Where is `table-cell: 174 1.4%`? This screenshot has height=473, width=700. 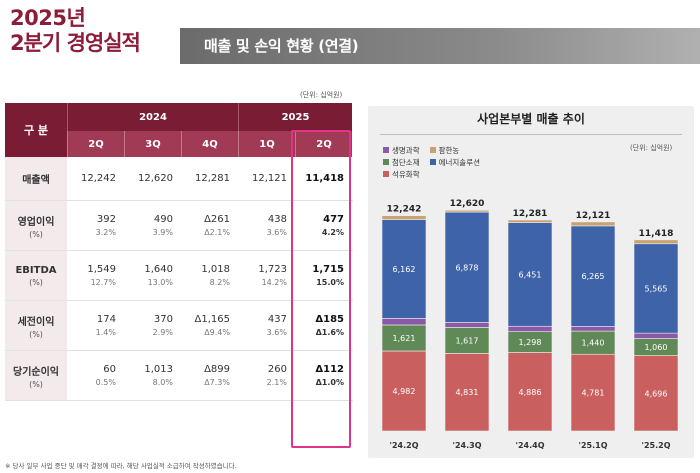
table-cell: 174 1.4% is located at coordinates (105, 325).